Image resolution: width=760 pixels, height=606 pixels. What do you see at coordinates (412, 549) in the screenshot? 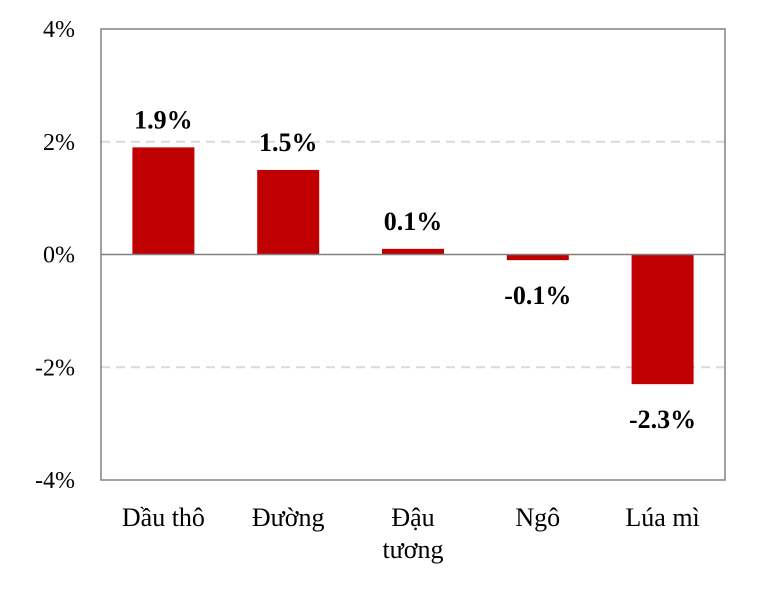
I see `x-tick-label-line: tương` at bounding box center [412, 549].